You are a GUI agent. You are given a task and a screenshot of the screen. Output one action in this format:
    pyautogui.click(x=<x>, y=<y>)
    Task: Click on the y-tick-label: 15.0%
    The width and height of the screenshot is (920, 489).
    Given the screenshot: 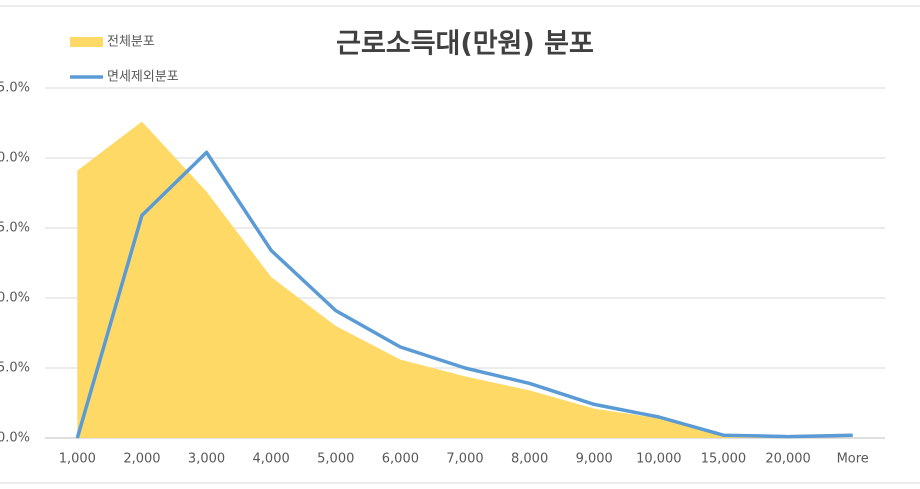 What is the action you would take?
    pyautogui.click(x=15, y=228)
    